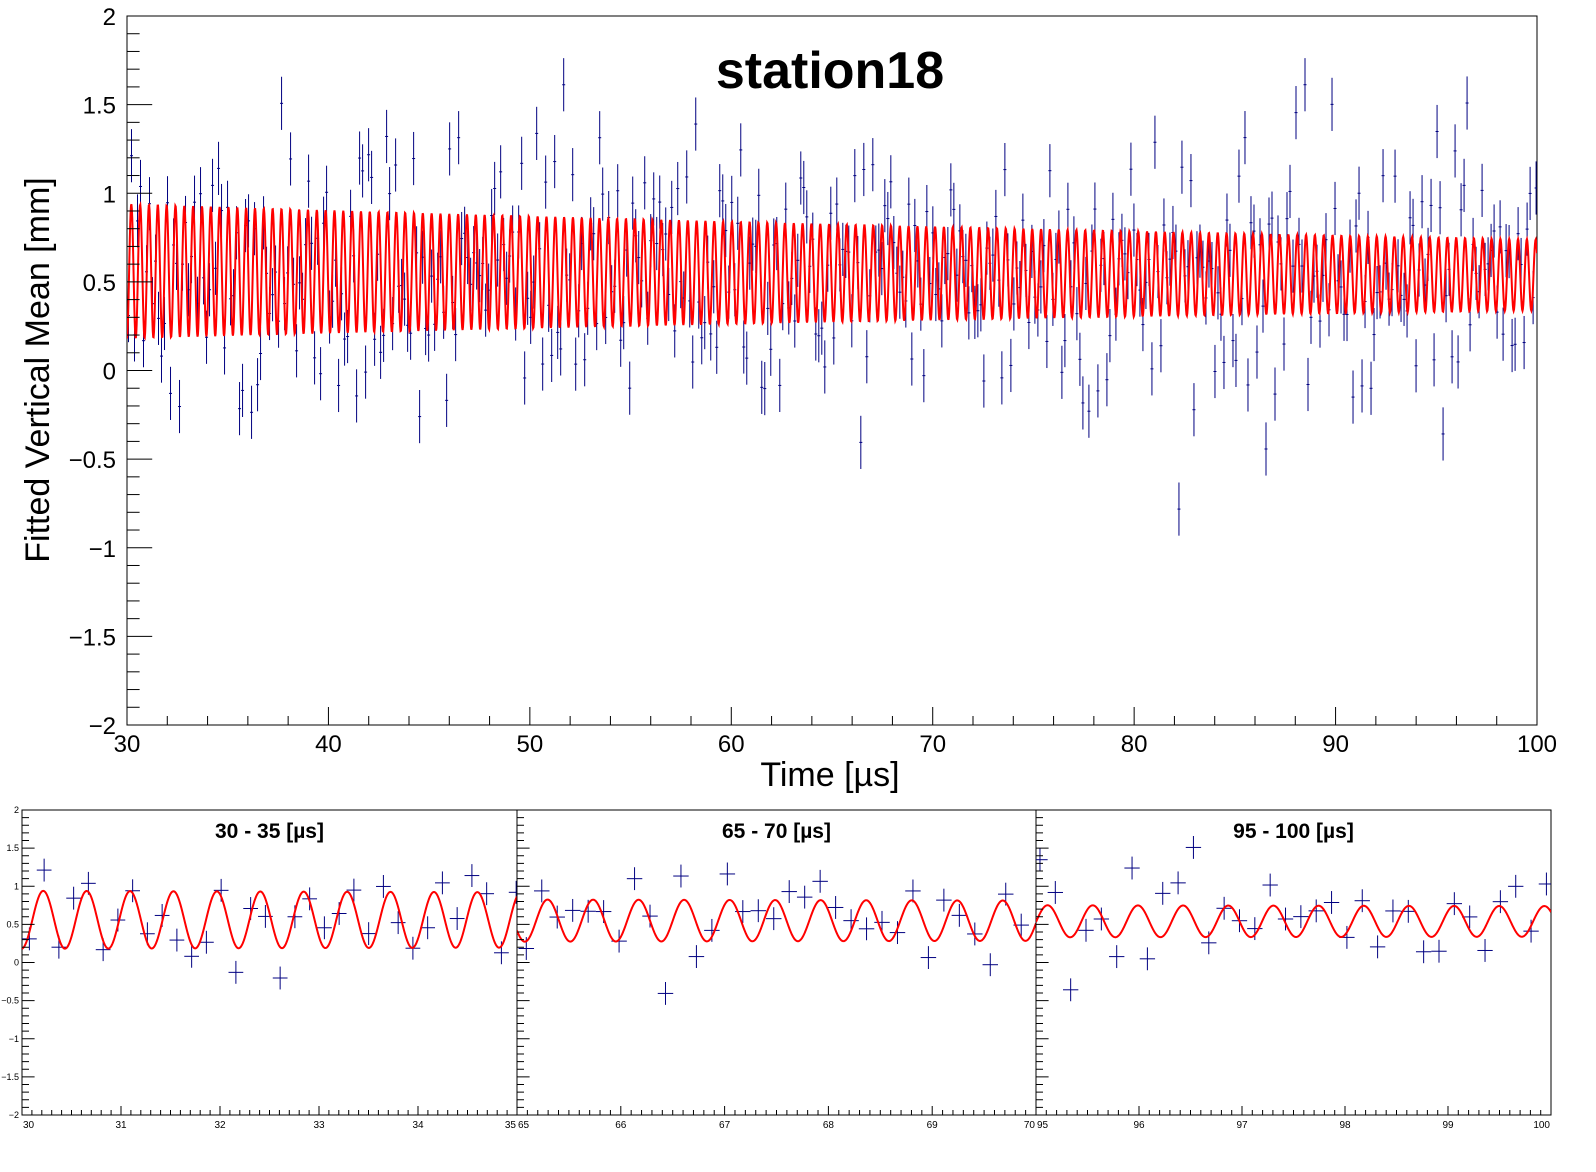 The width and height of the screenshot is (1596, 1172). Describe the element at coordinates (220, 1125) in the screenshot. I see `panel-x-tick-label: 32` at that location.